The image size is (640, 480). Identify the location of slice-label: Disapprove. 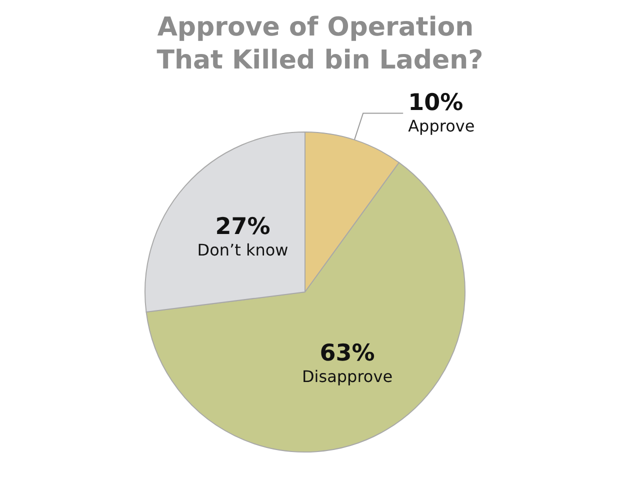
(347, 376).